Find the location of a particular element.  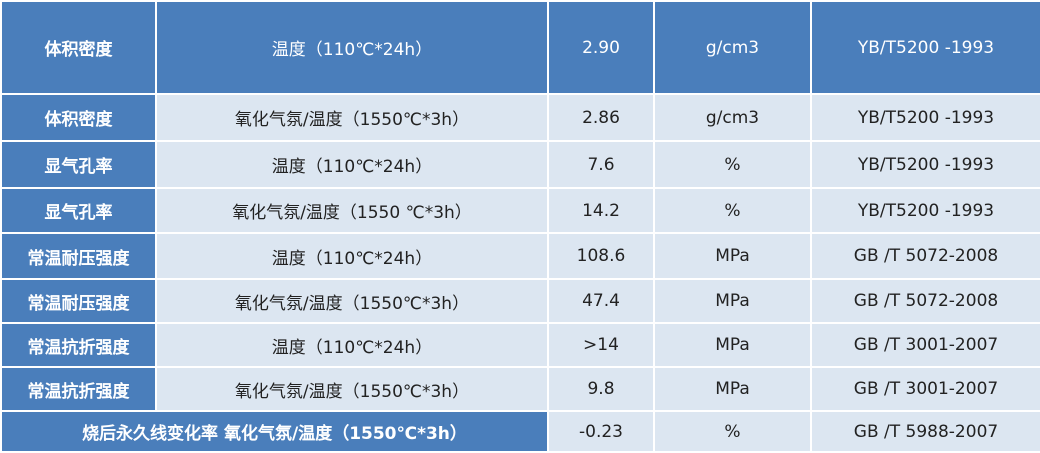

table-cell: 2.86 is located at coordinates (601, 117).